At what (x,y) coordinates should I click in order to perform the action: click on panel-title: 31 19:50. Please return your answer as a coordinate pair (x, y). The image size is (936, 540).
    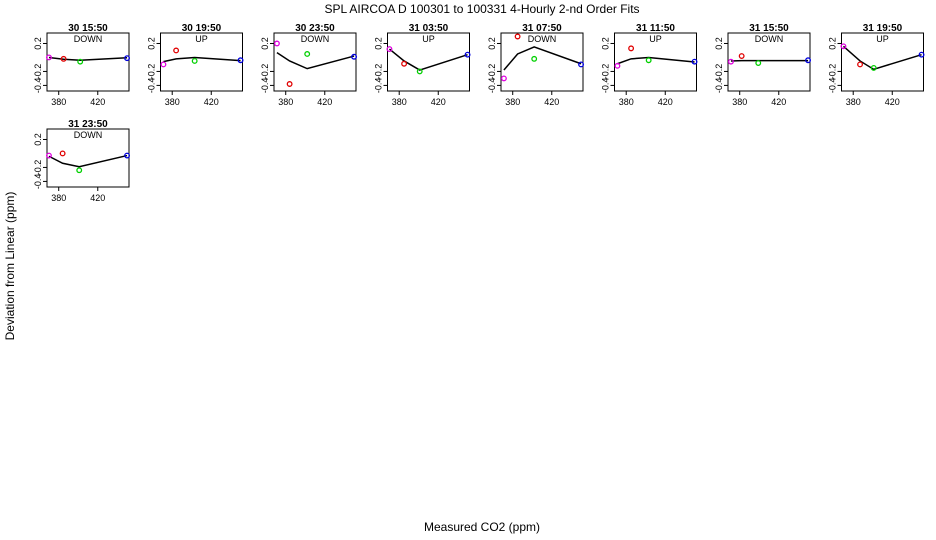
    Looking at the image, I should click on (883, 28).